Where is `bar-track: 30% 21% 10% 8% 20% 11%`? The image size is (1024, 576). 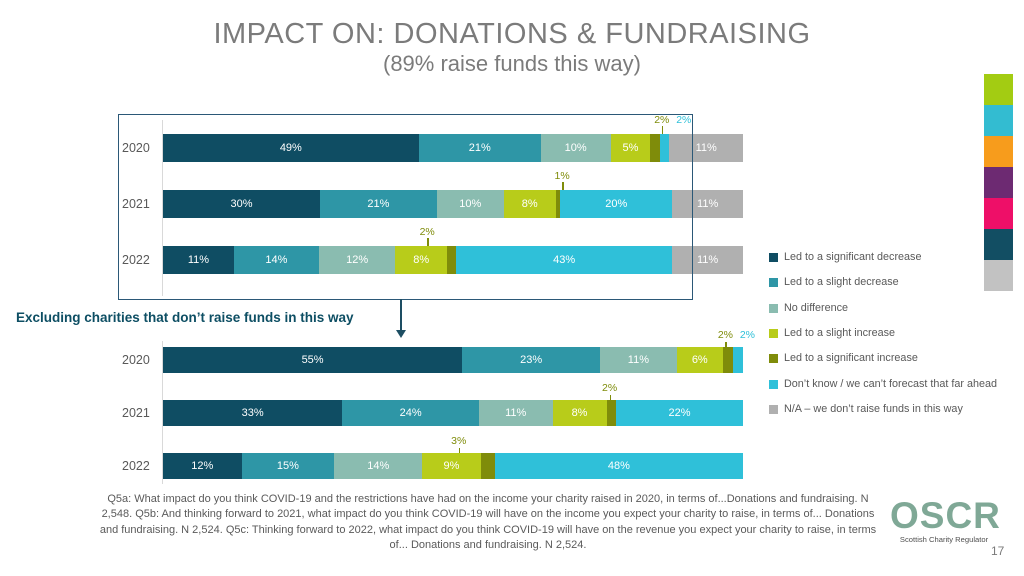
bar-track: 30% 21% 10% 8% 20% 11% is located at coordinates (453, 204).